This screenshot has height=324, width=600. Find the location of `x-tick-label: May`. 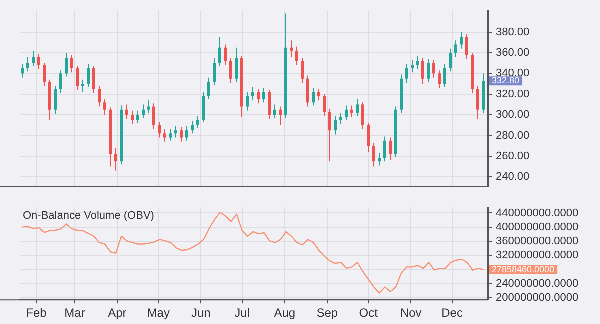

x-tick-label: May is located at coordinates (158, 313).